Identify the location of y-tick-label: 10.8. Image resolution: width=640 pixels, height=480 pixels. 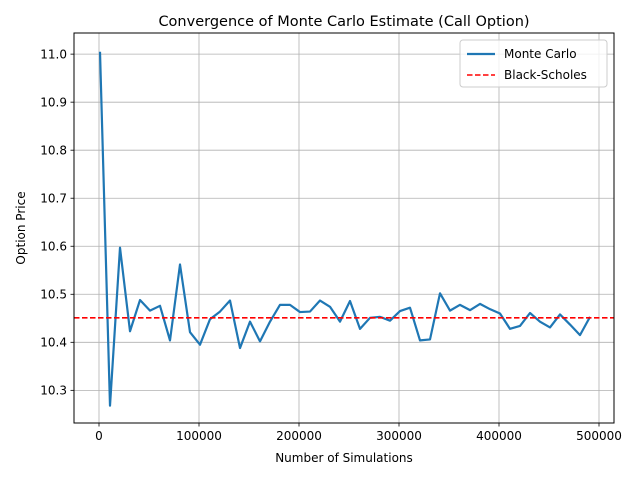
(53, 150).